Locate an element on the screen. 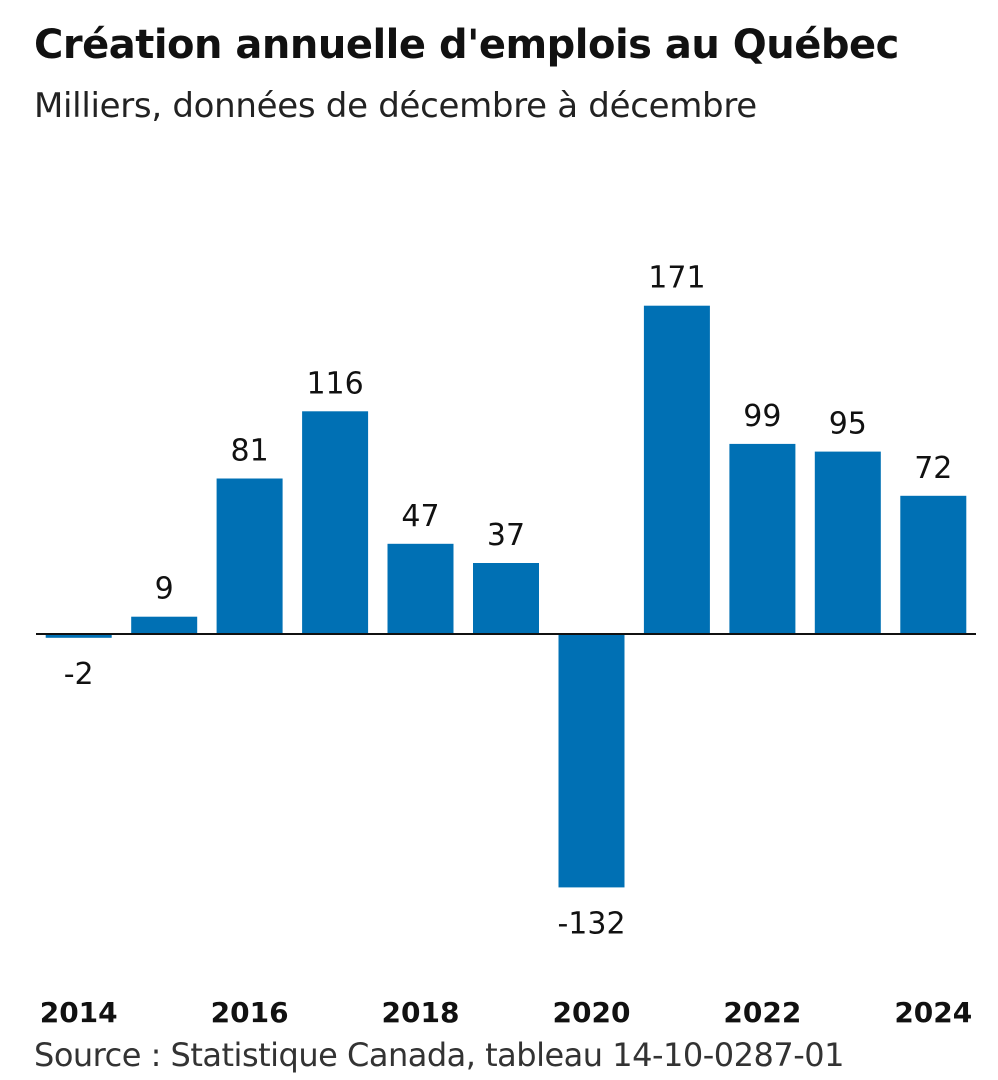  value-label-2019: 37 is located at coordinates (506, 535).